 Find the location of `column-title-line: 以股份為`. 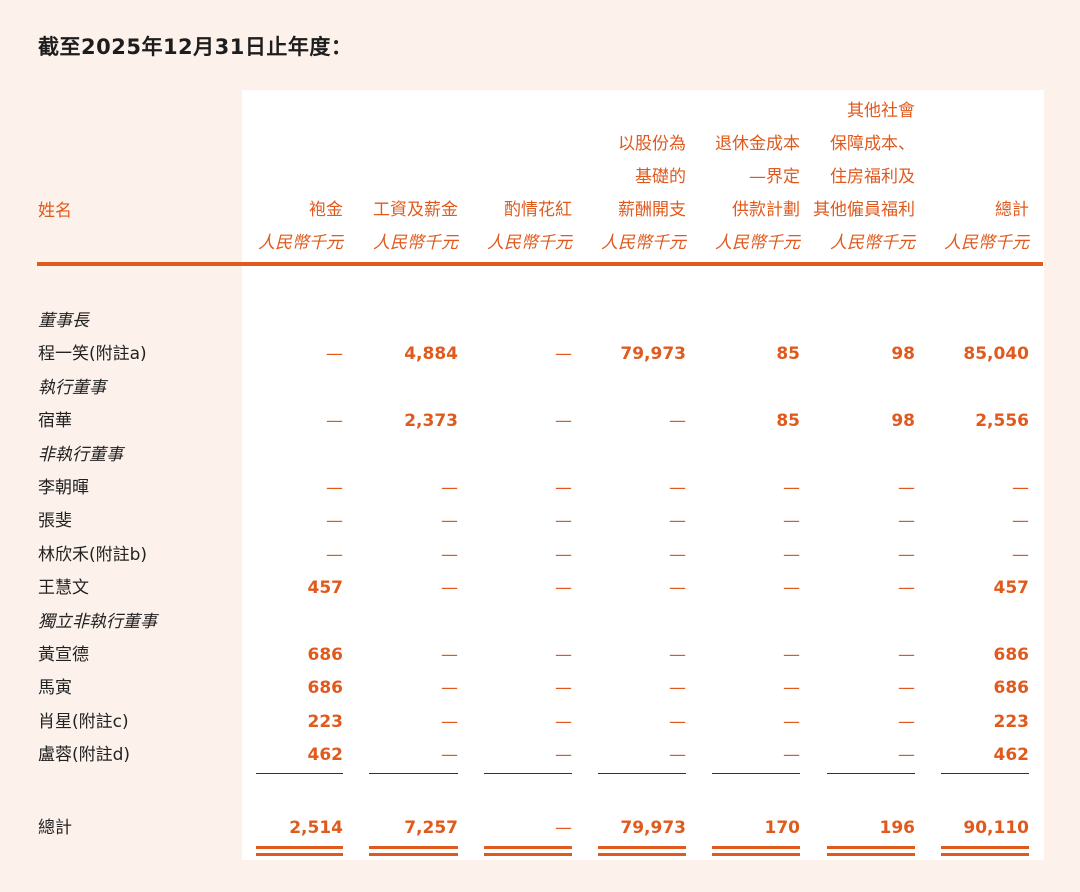

column-title-line: 以股份為 is located at coordinates (652, 144).